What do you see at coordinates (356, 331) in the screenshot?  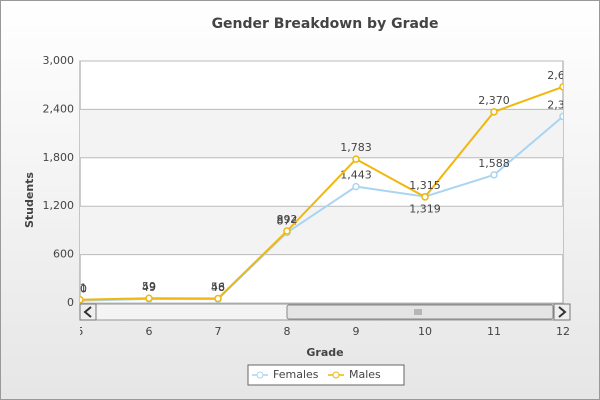 I see `x-tick-label: 9` at bounding box center [356, 331].